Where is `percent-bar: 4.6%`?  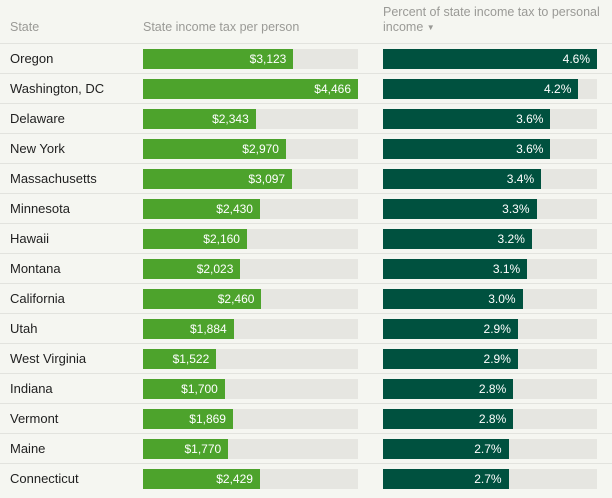 percent-bar: 4.6% is located at coordinates (490, 58).